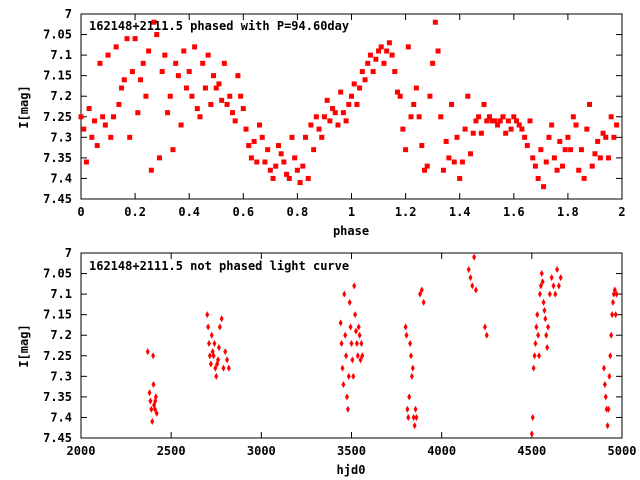  What do you see at coordinates (514, 212) in the screenshot?
I see `x-tick-label: 1.6` at bounding box center [514, 212].